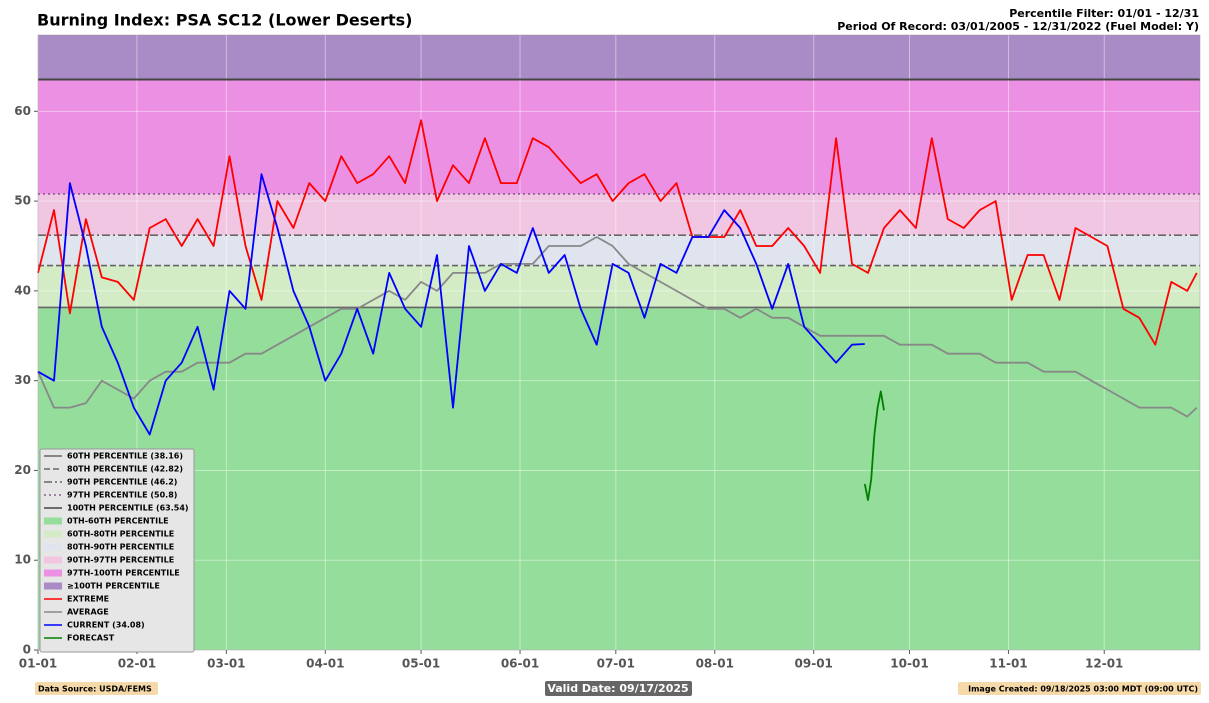  Describe the element at coordinates (128, 508) in the screenshot. I see `legend-label: 100TH PERCENTILE (63.54)` at that location.